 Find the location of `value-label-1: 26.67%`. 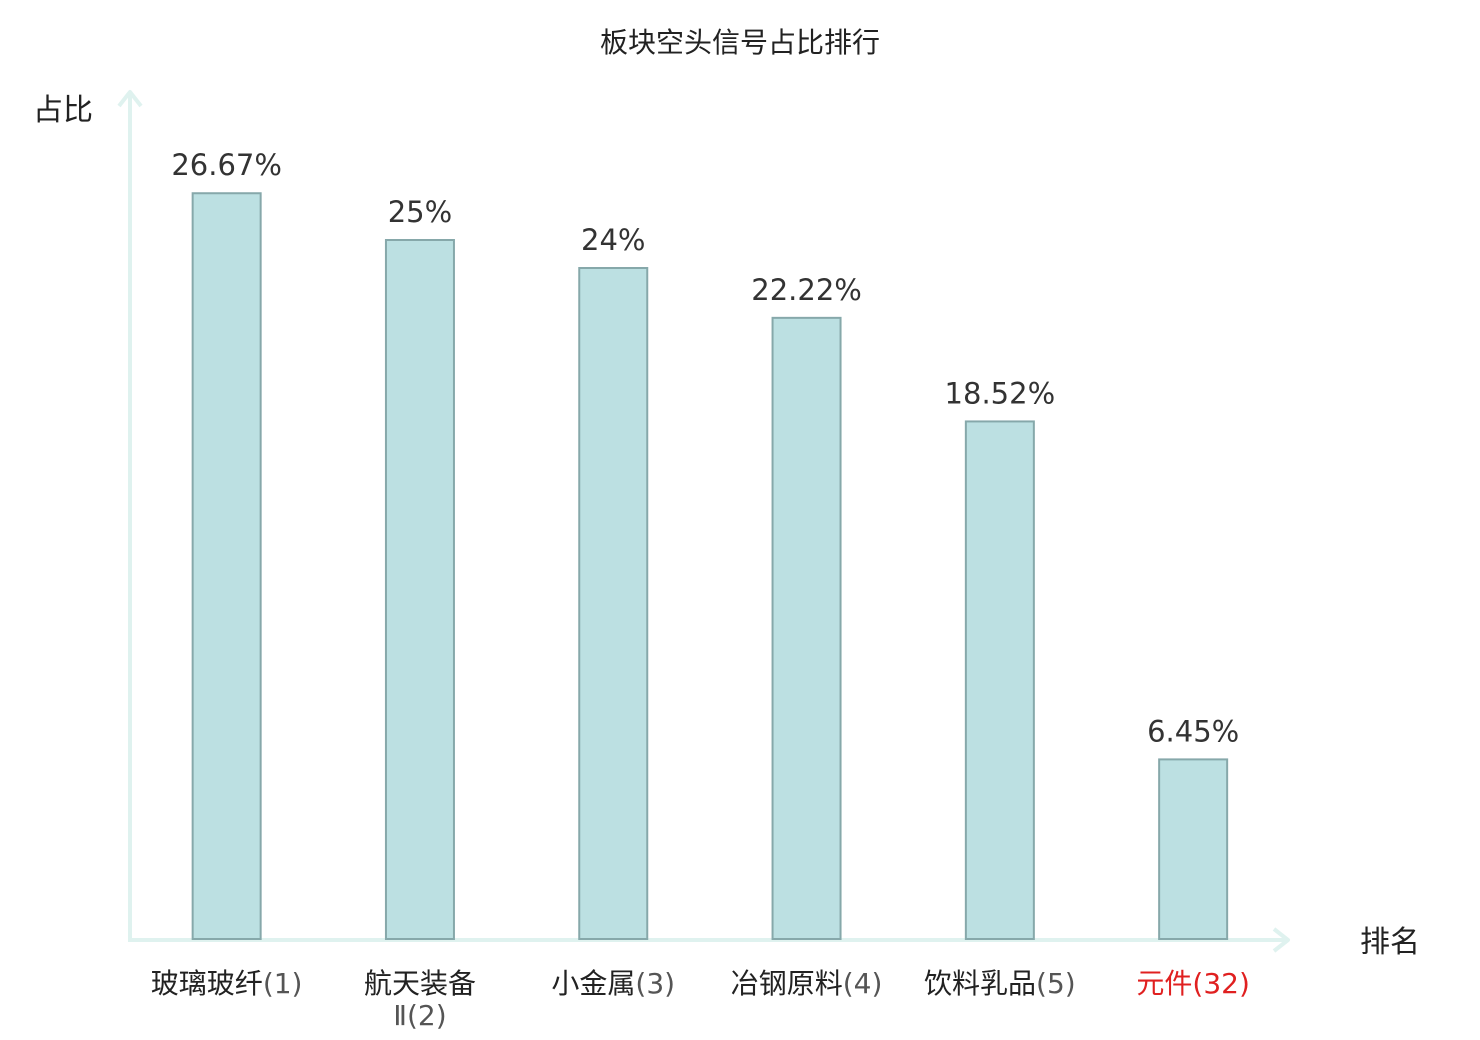

value-label-1: 26.67% is located at coordinates (226, 165).